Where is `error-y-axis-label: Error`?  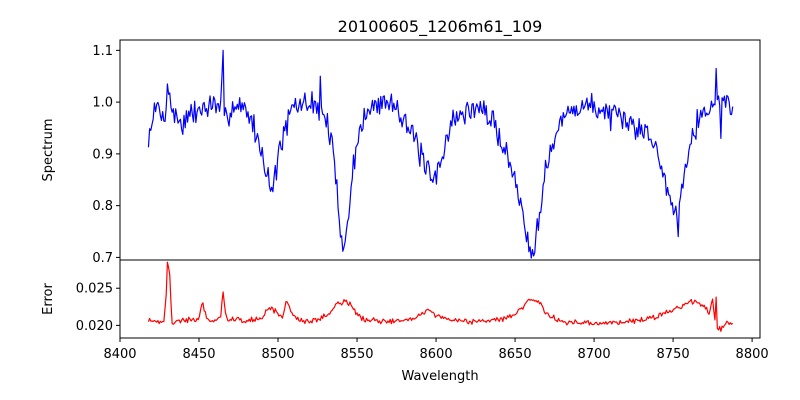
error-y-axis-label: Error is located at coordinates (48, 299).